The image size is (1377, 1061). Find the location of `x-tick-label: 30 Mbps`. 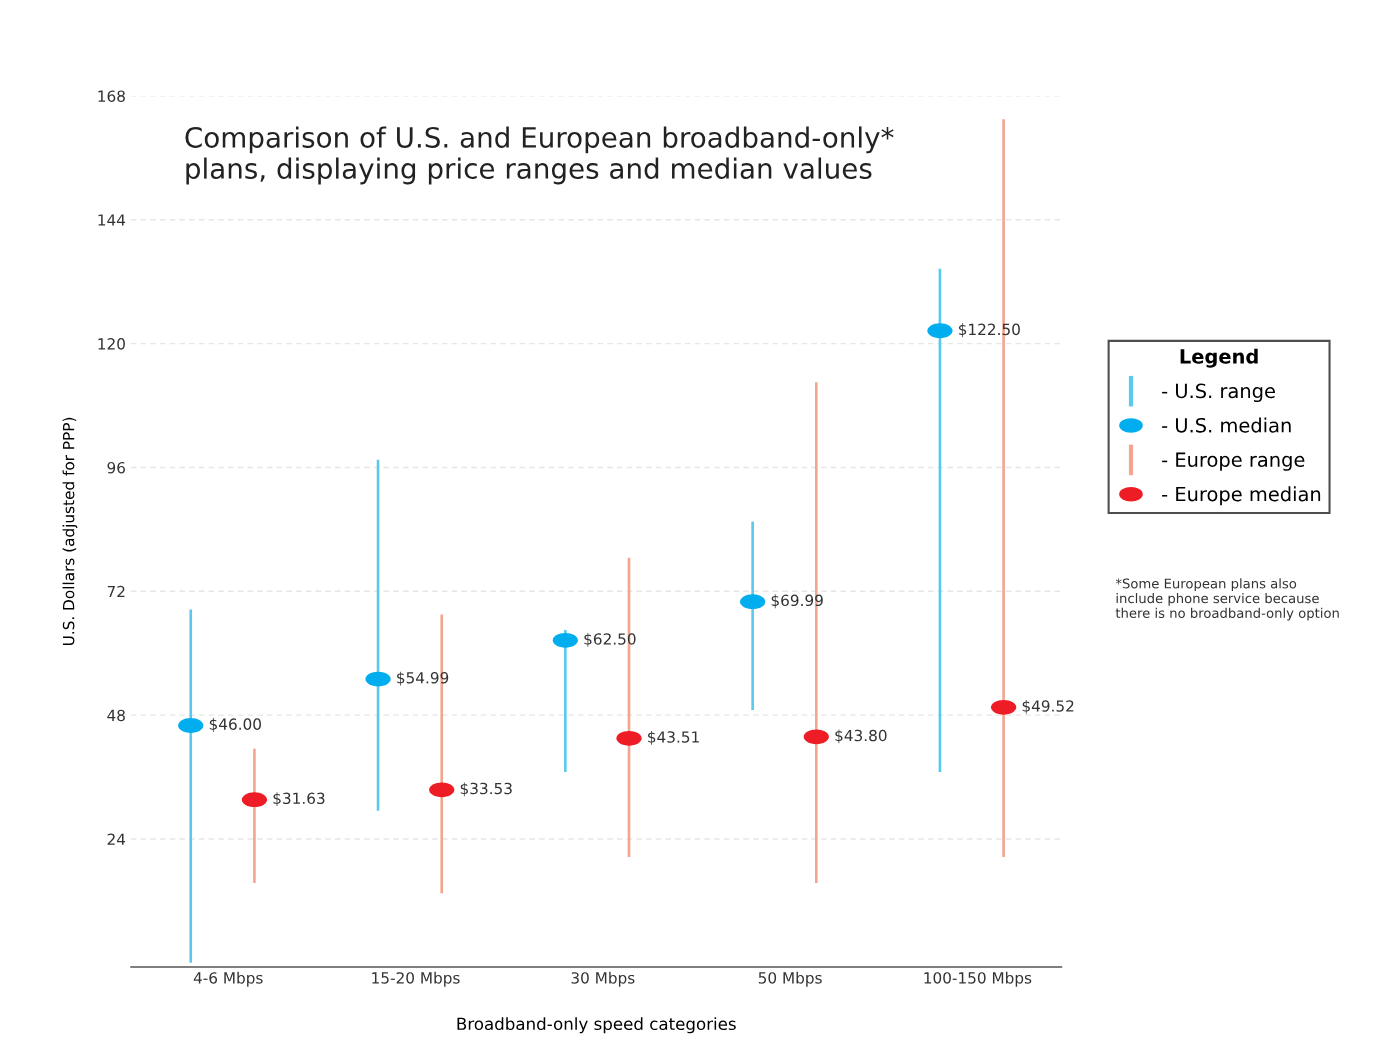

x-tick-label: 30 Mbps is located at coordinates (603, 979).